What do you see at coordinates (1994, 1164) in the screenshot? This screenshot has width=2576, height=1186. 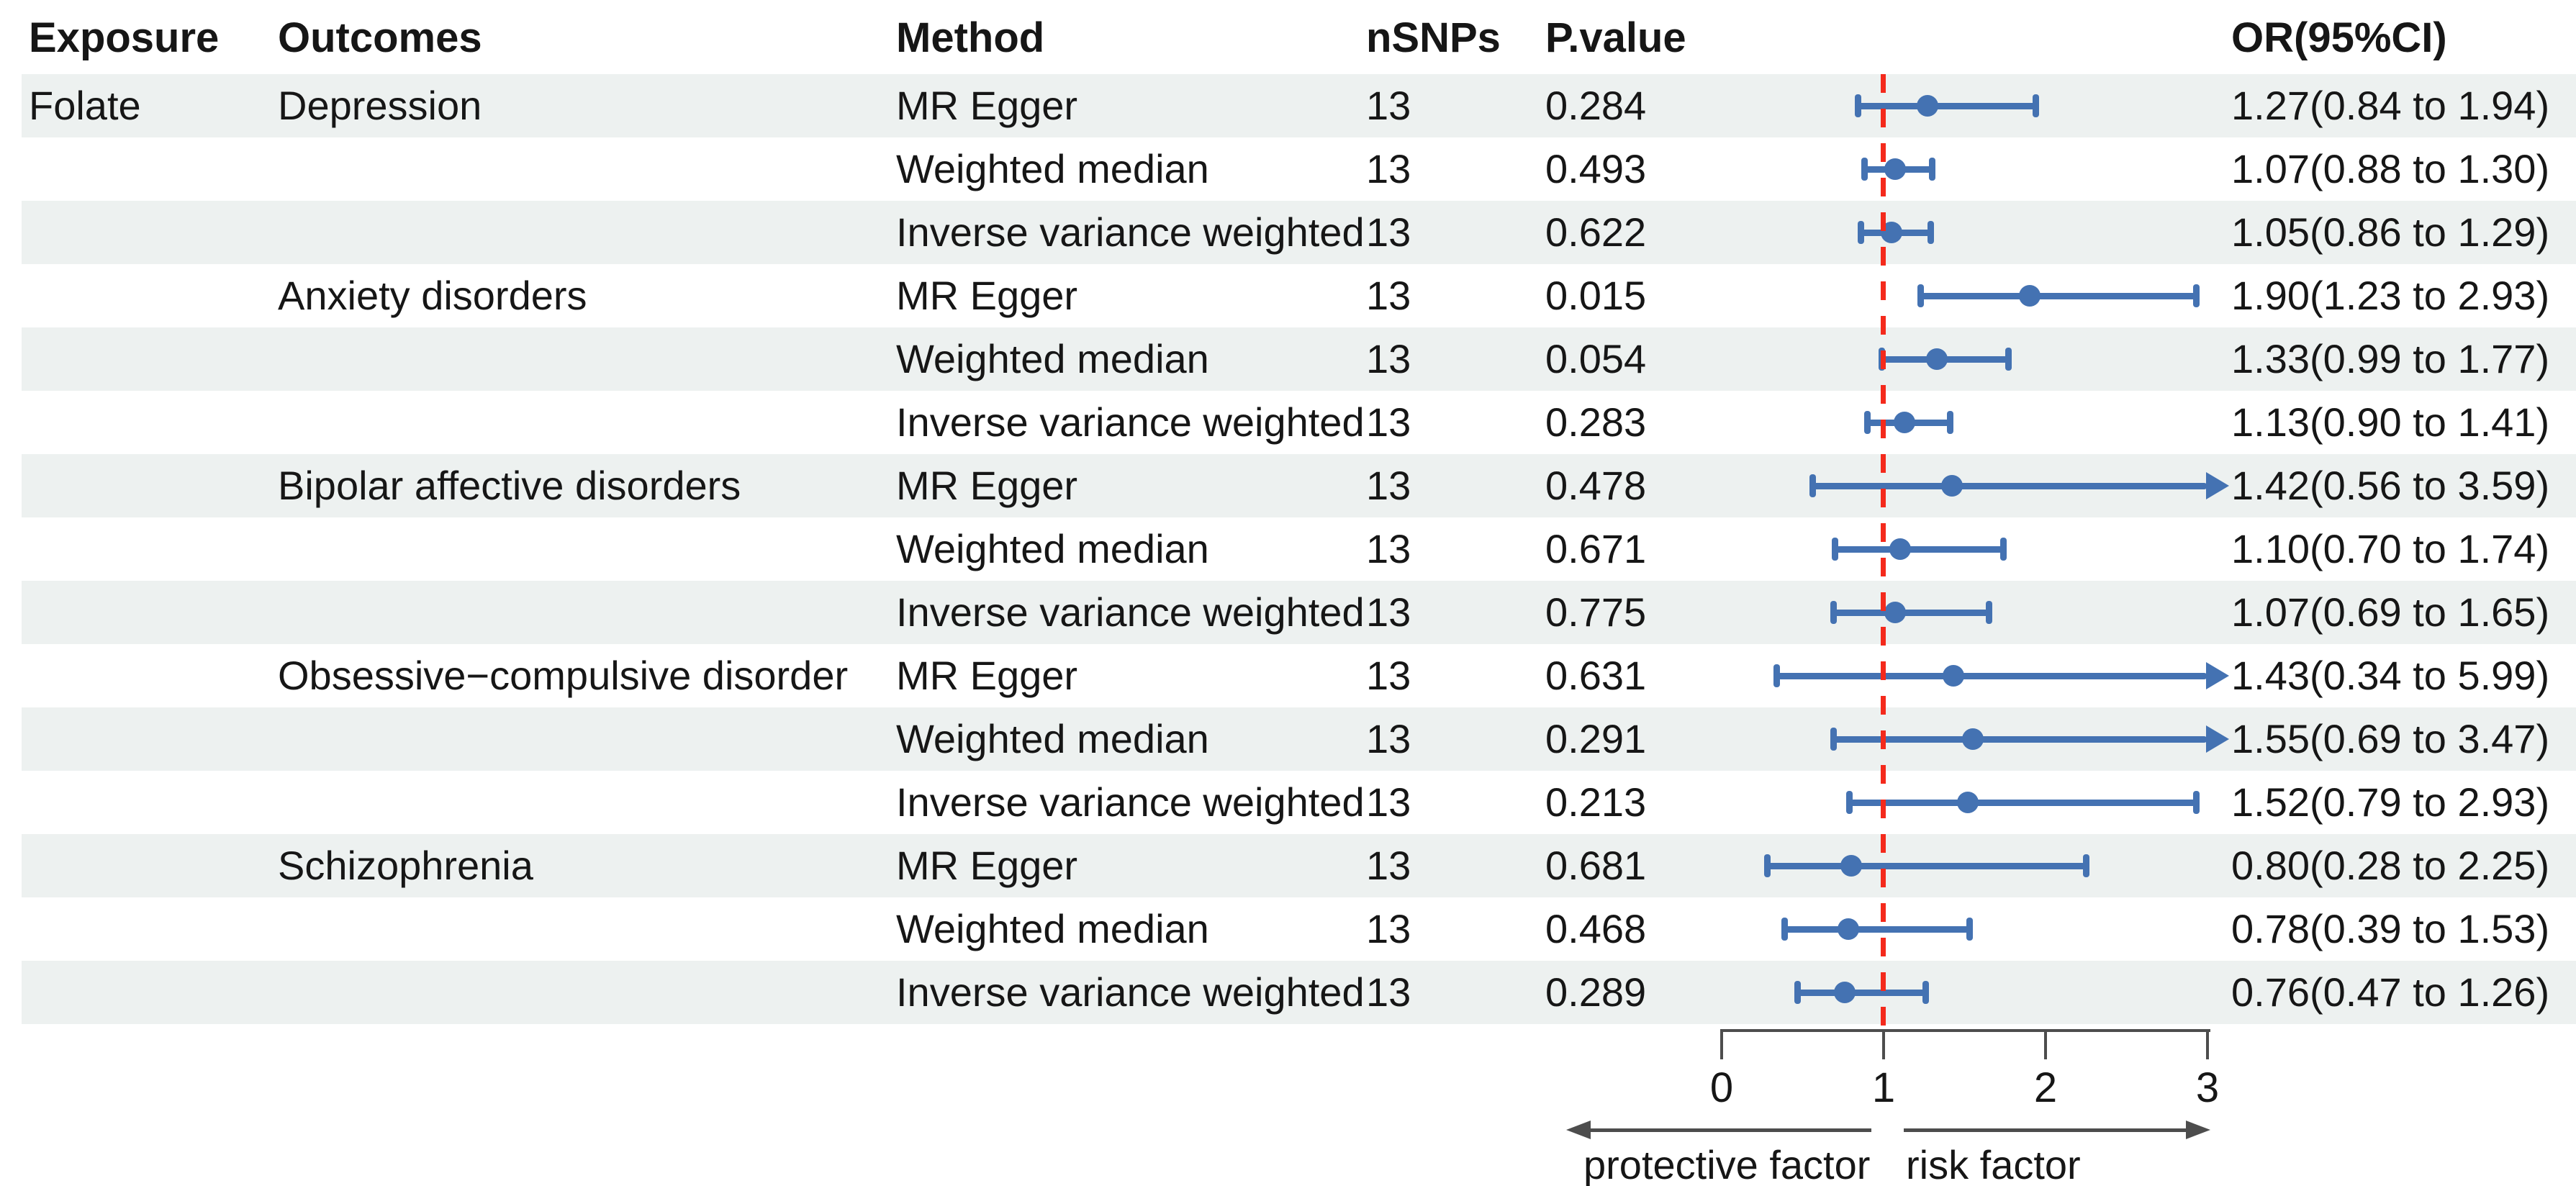 I see `risk-factor-label: risk factor` at bounding box center [1994, 1164].